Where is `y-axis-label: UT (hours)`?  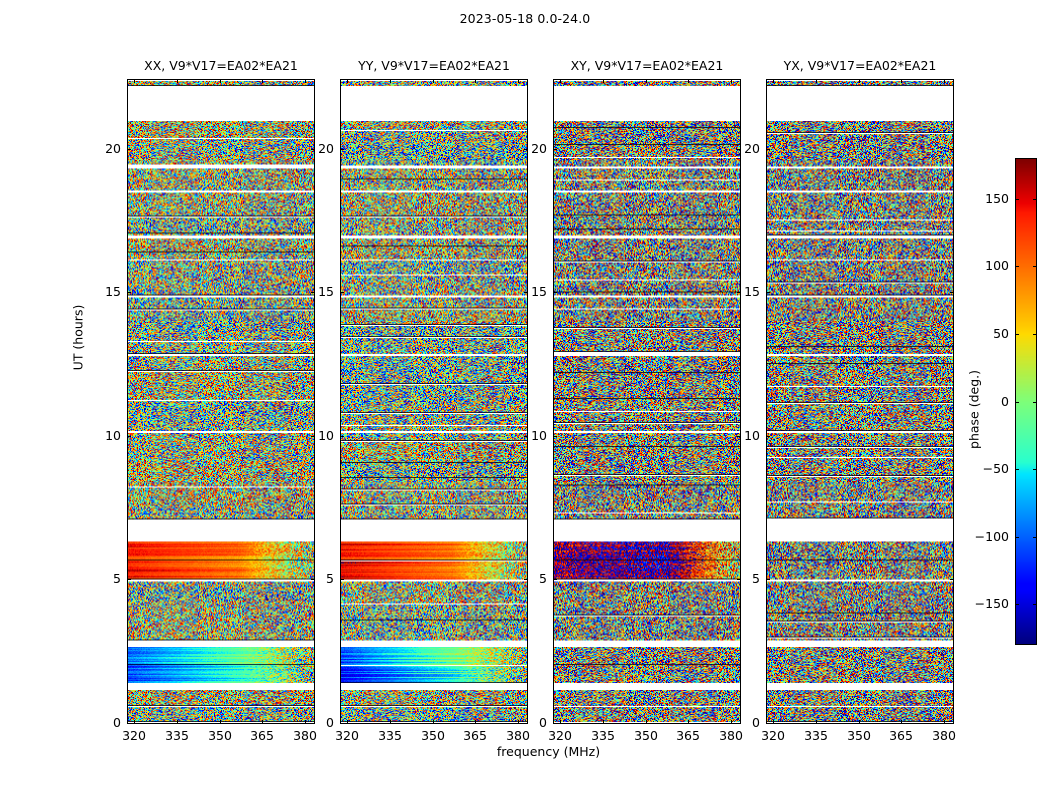
y-axis-label: UT (hours) is located at coordinates (78, 337).